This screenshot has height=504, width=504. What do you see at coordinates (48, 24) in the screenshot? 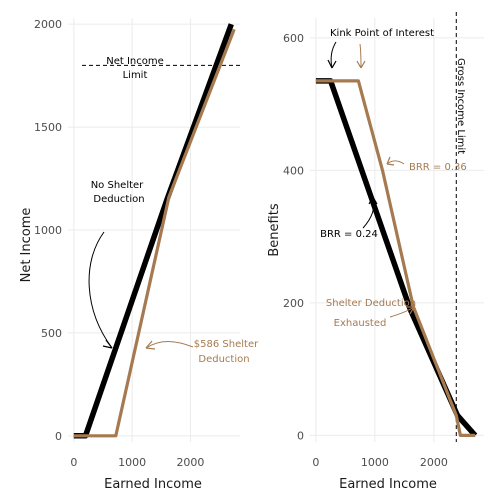
I see `y-tick-label: 2000` at bounding box center [48, 24].